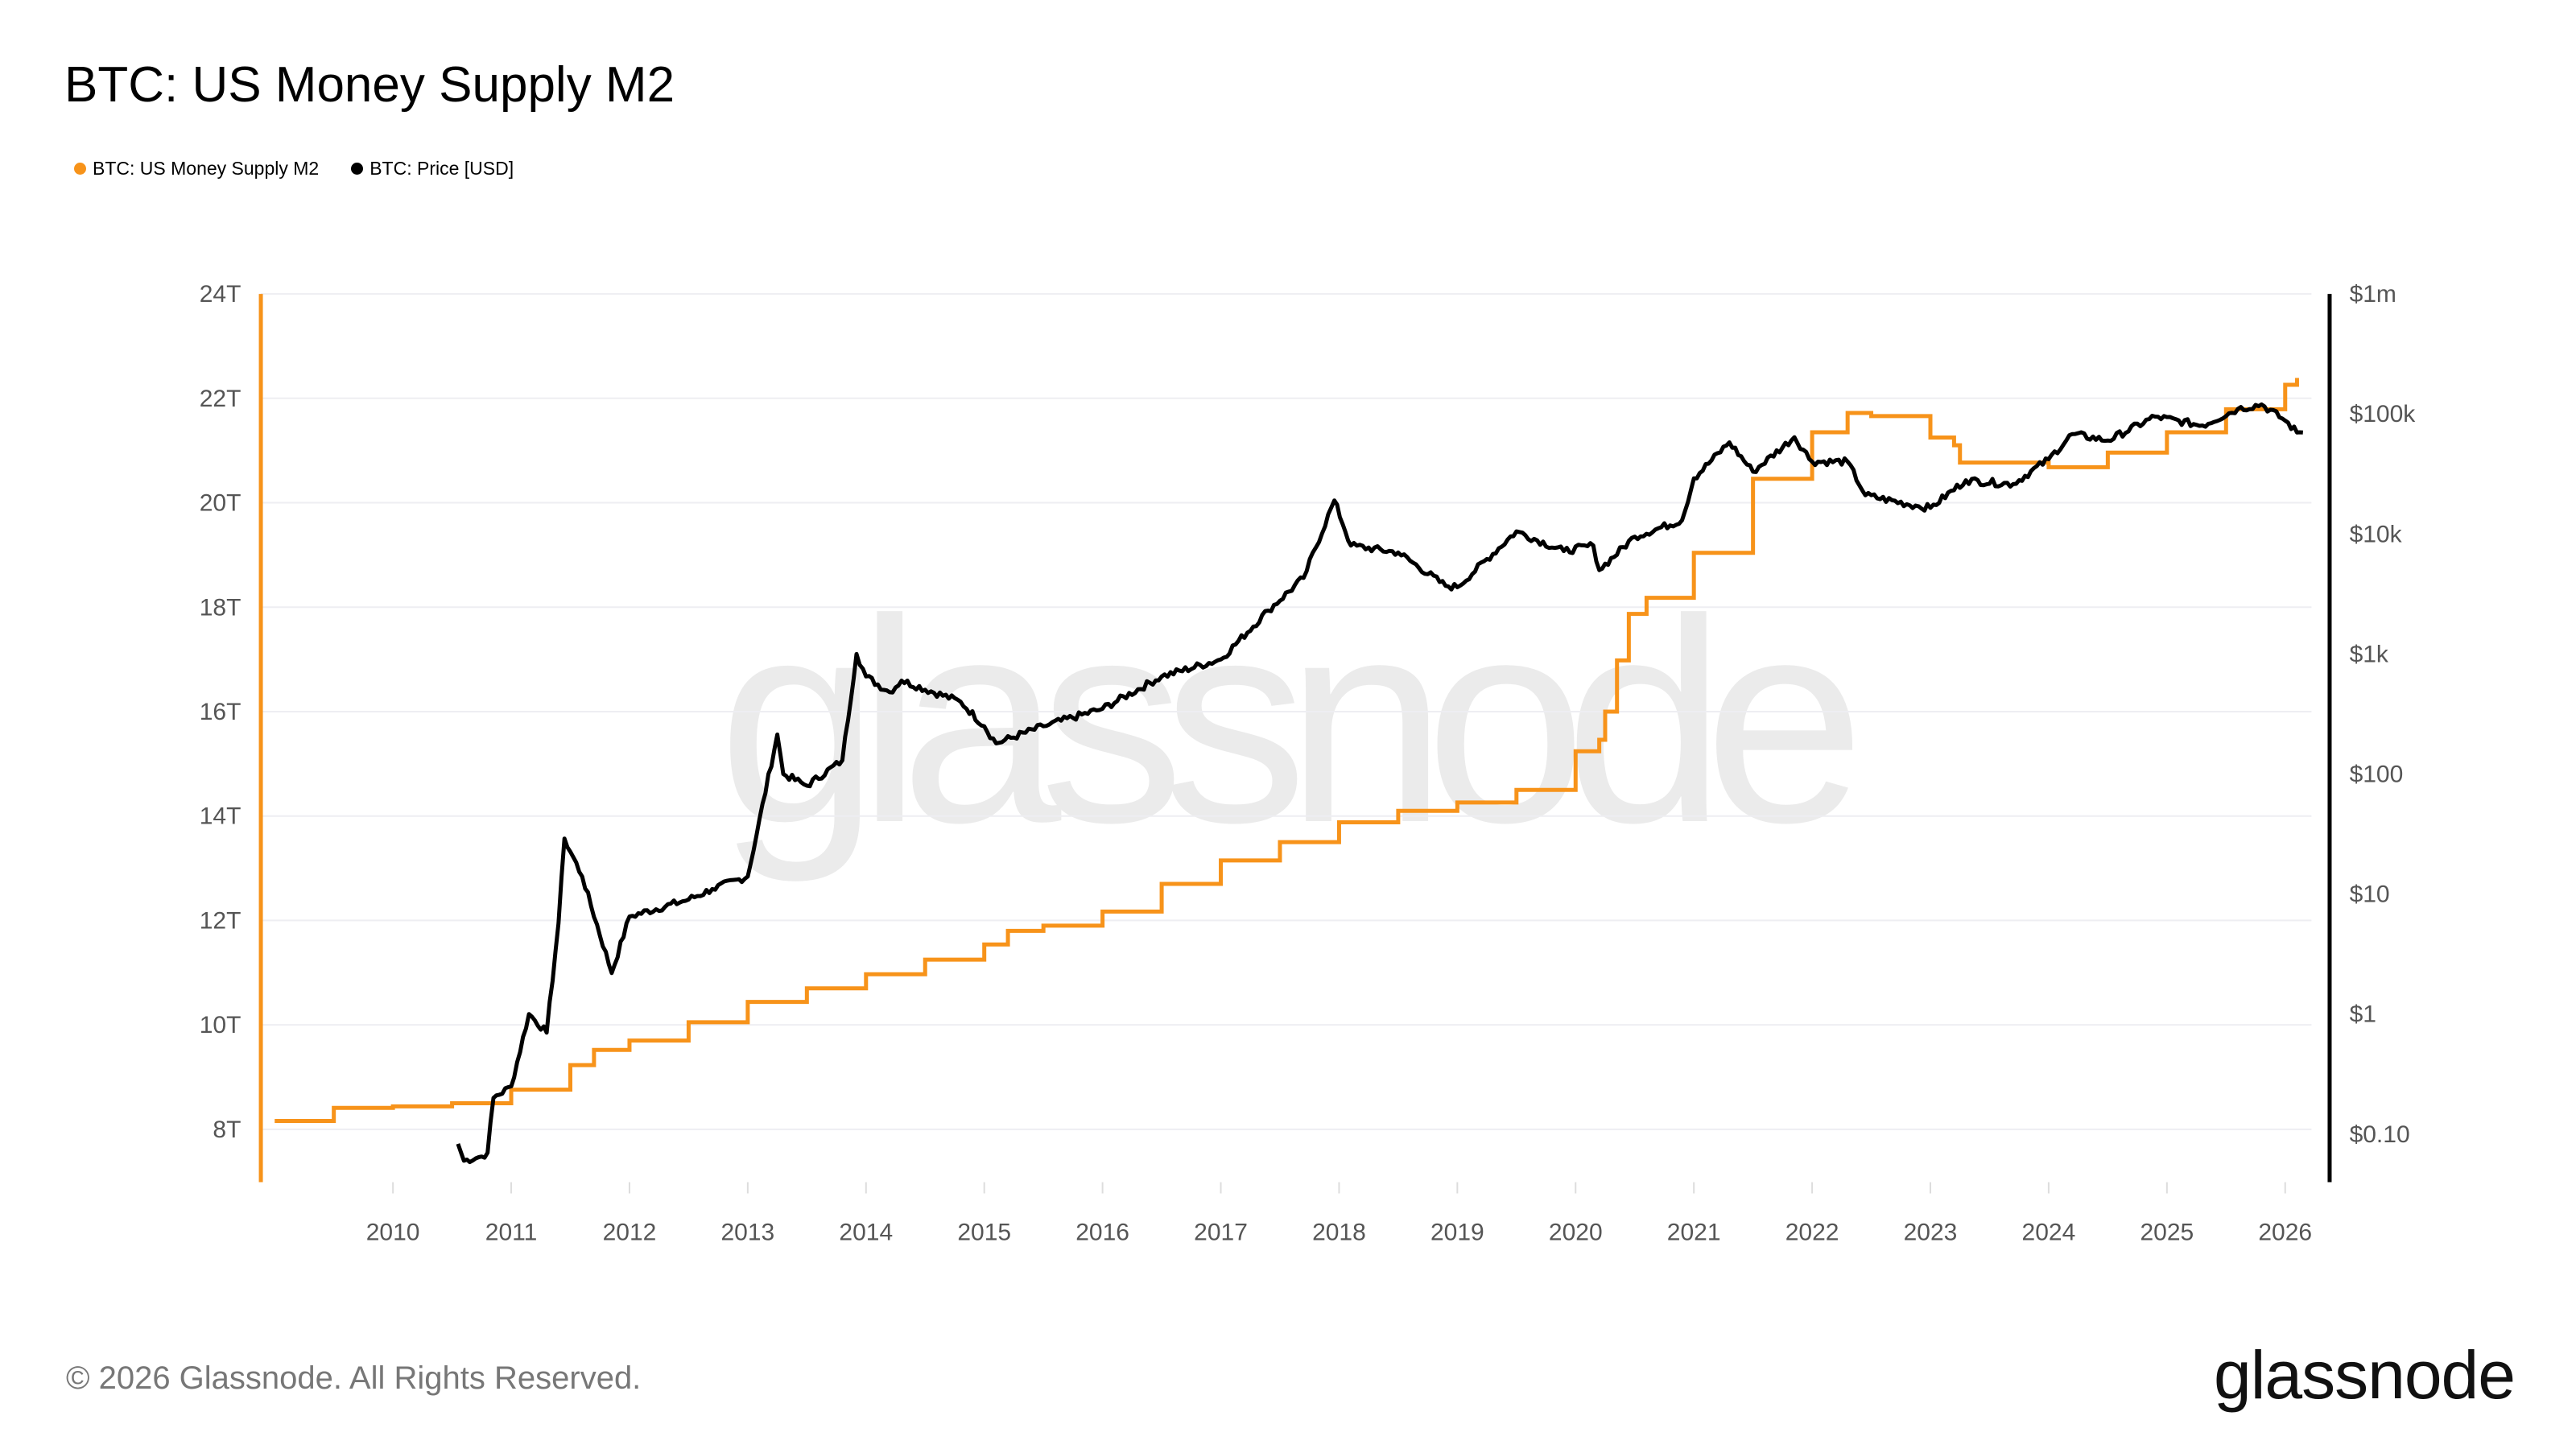 The width and height of the screenshot is (2576, 1449). I want to click on x-tick-label: 2010, so click(393, 1232).